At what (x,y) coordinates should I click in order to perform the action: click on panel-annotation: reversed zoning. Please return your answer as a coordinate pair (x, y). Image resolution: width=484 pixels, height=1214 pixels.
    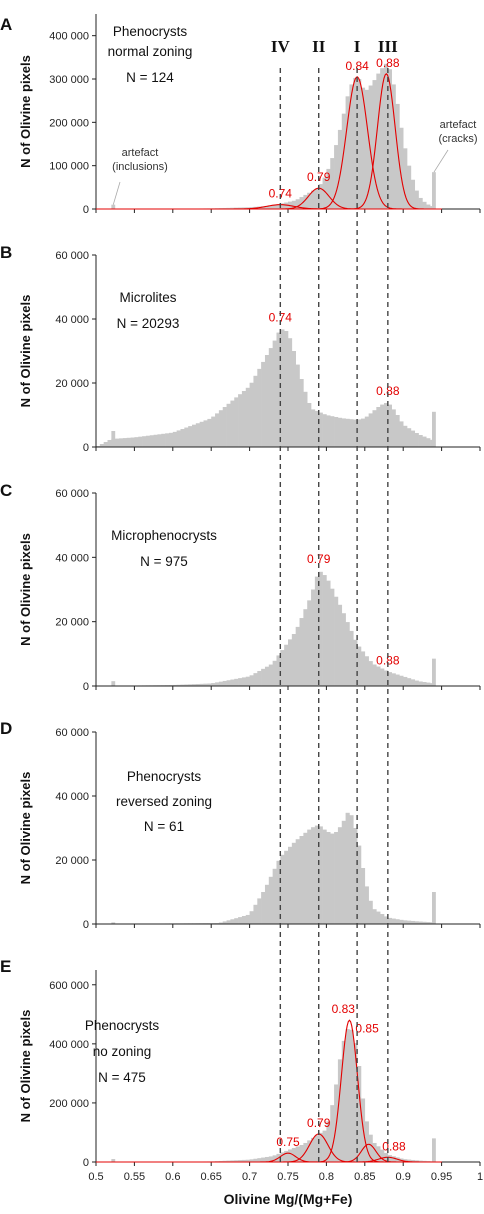
    Looking at the image, I should click on (164, 801).